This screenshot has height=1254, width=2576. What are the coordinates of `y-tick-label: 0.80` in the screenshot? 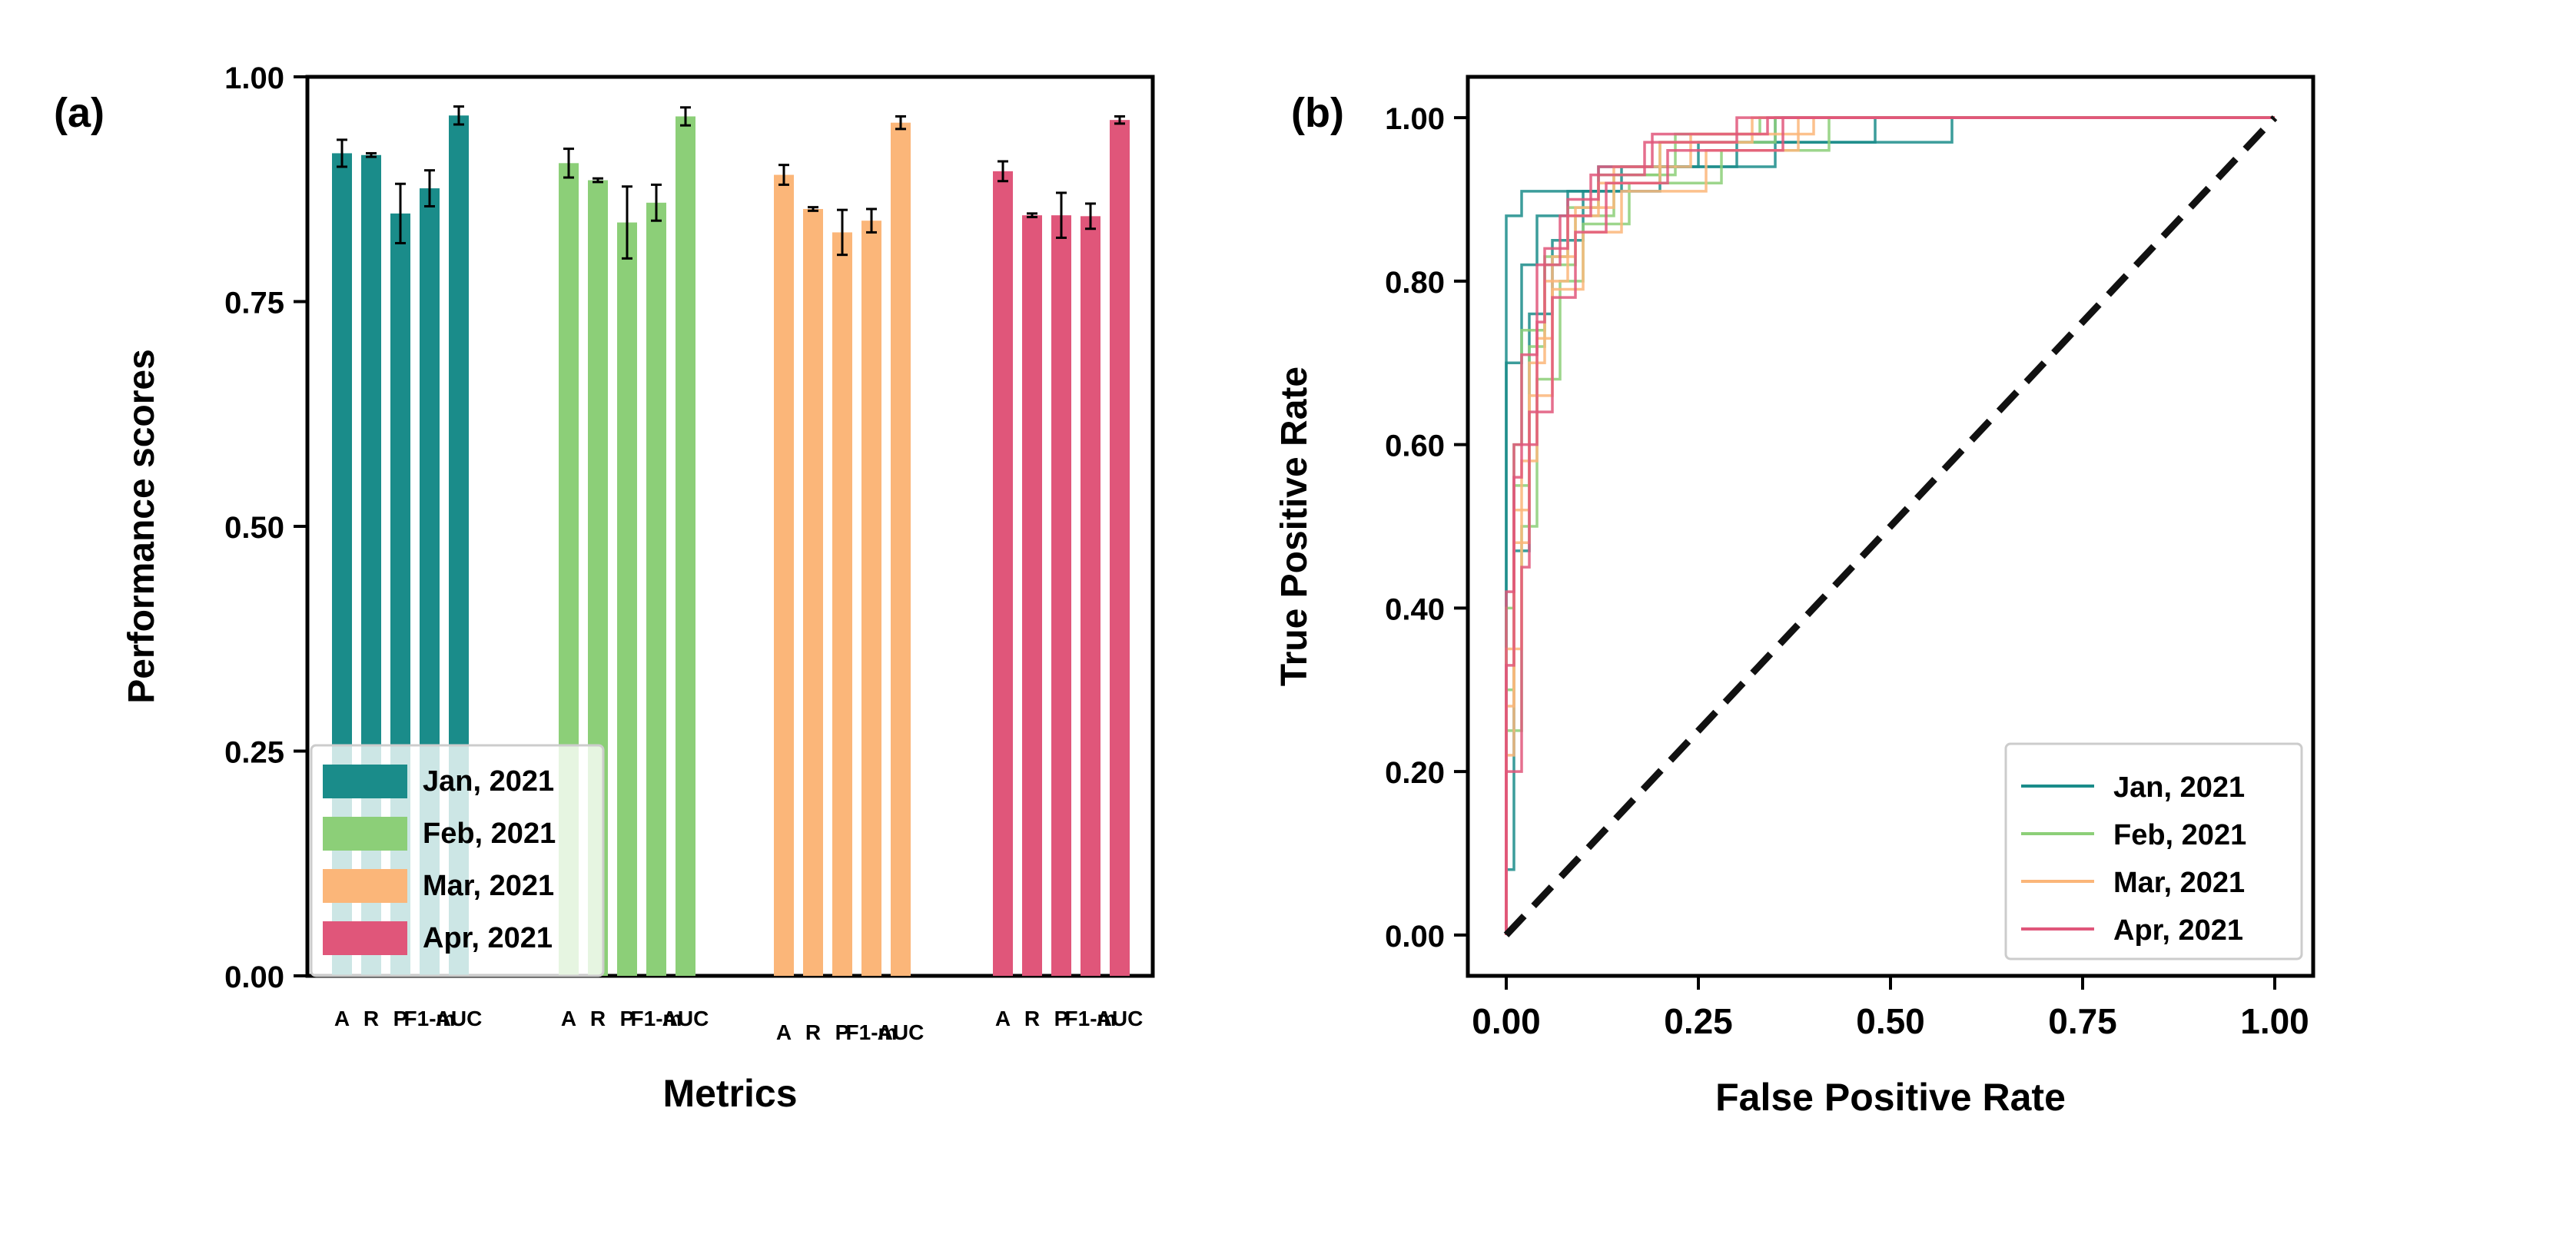 It's located at (1415, 283).